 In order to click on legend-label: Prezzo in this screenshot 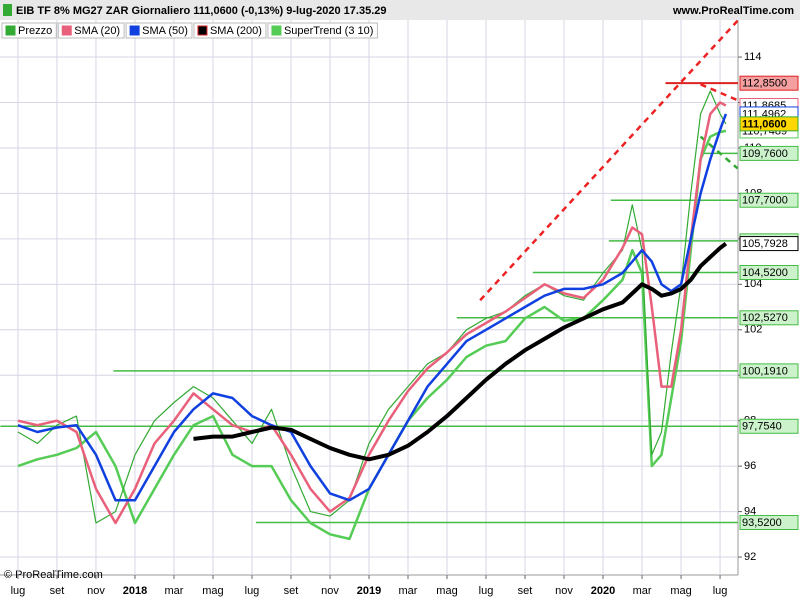, I will do `click(35, 31)`.